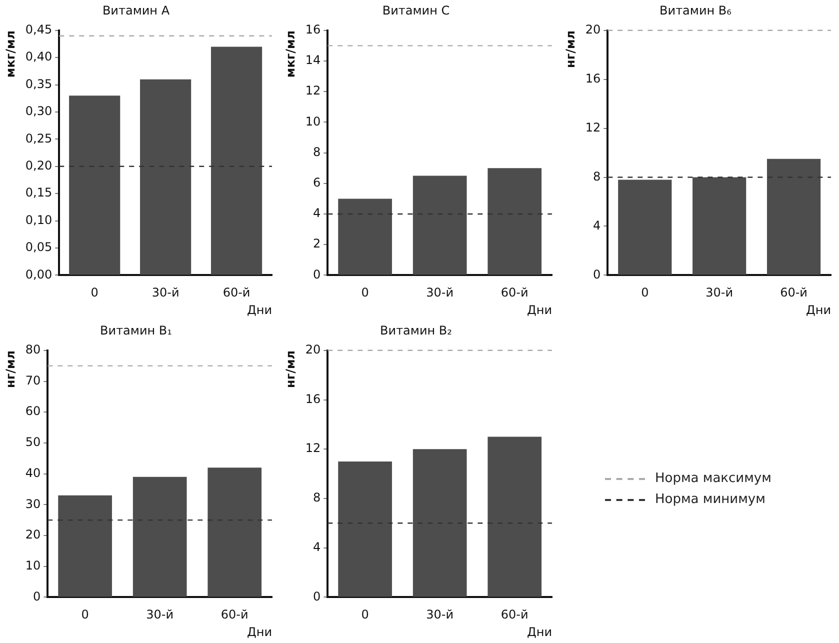 The width and height of the screenshot is (839, 643). What do you see at coordinates (38, 165) in the screenshot?
I see `y-tick-label: 0,20` at bounding box center [38, 165].